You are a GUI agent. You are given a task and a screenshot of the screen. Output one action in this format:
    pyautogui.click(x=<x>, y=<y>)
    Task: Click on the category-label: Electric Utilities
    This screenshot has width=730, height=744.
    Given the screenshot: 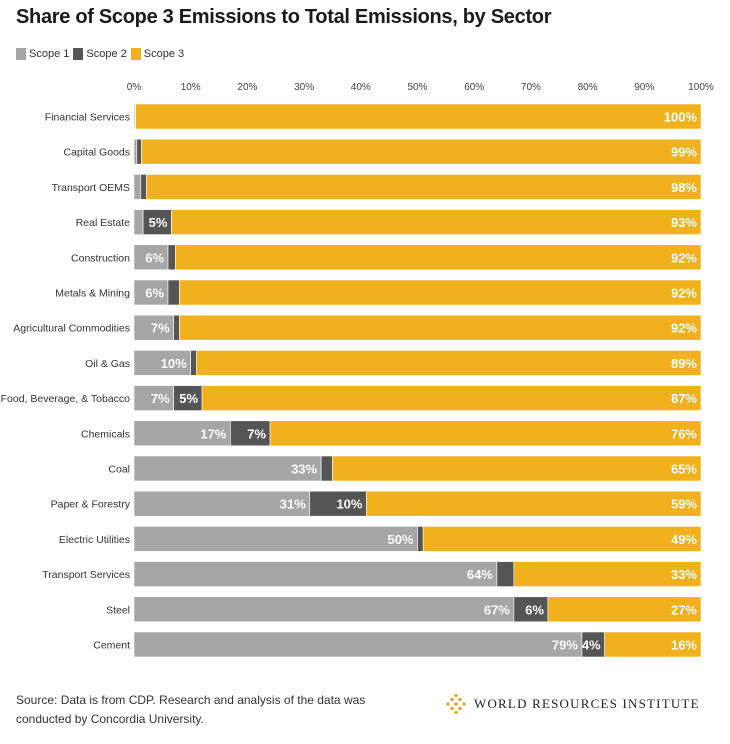 What is the action you would take?
    pyautogui.click(x=94, y=540)
    